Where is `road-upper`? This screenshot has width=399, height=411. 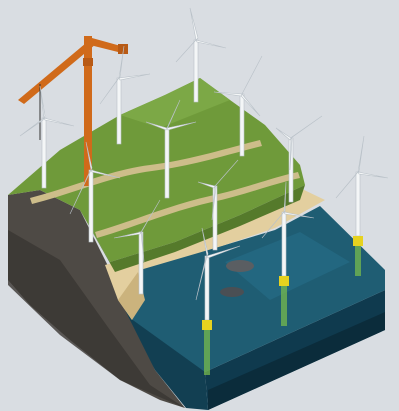 road-upper is located at coordinates (146, 172).